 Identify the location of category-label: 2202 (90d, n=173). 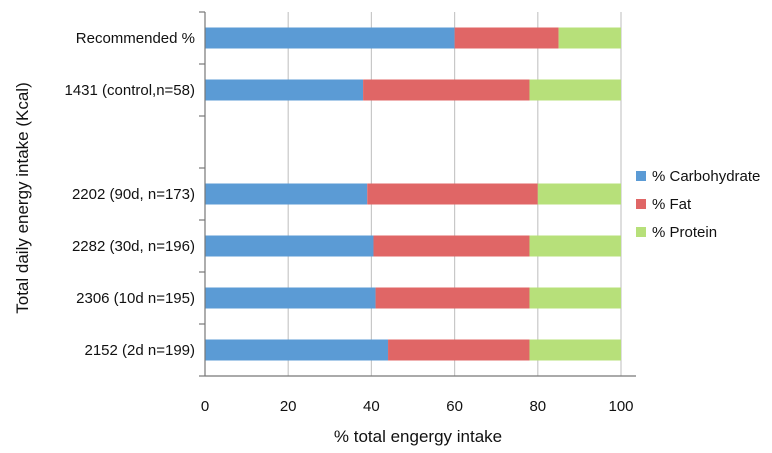
(133, 194).